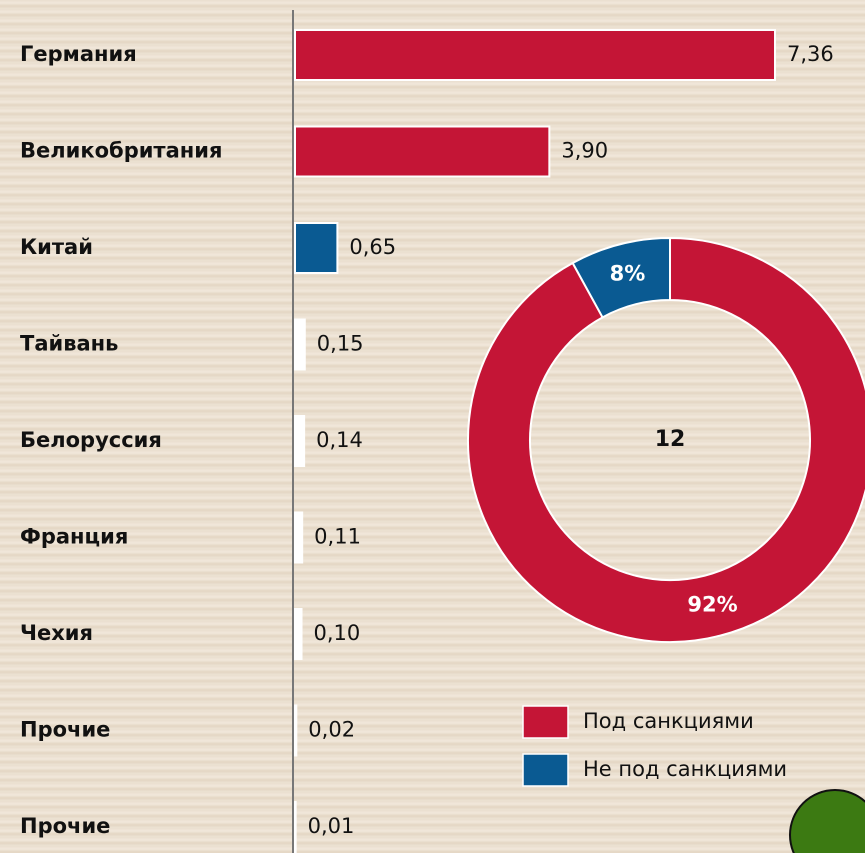 The width and height of the screenshot is (865, 853). I want to click on segment-label: 92%, so click(712, 605).